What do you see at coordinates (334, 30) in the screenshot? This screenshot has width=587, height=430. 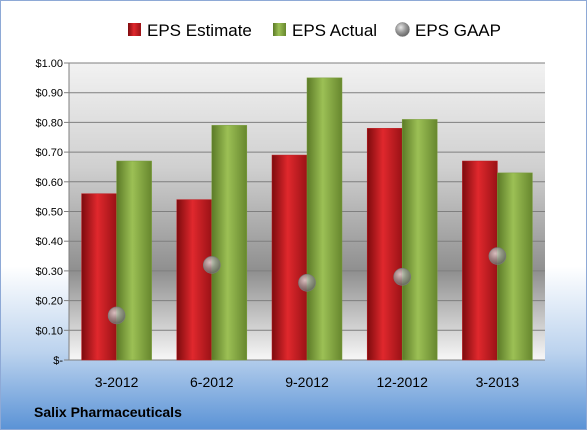 I see `legend-label: EPS Actual` at bounding box center [334, 30].